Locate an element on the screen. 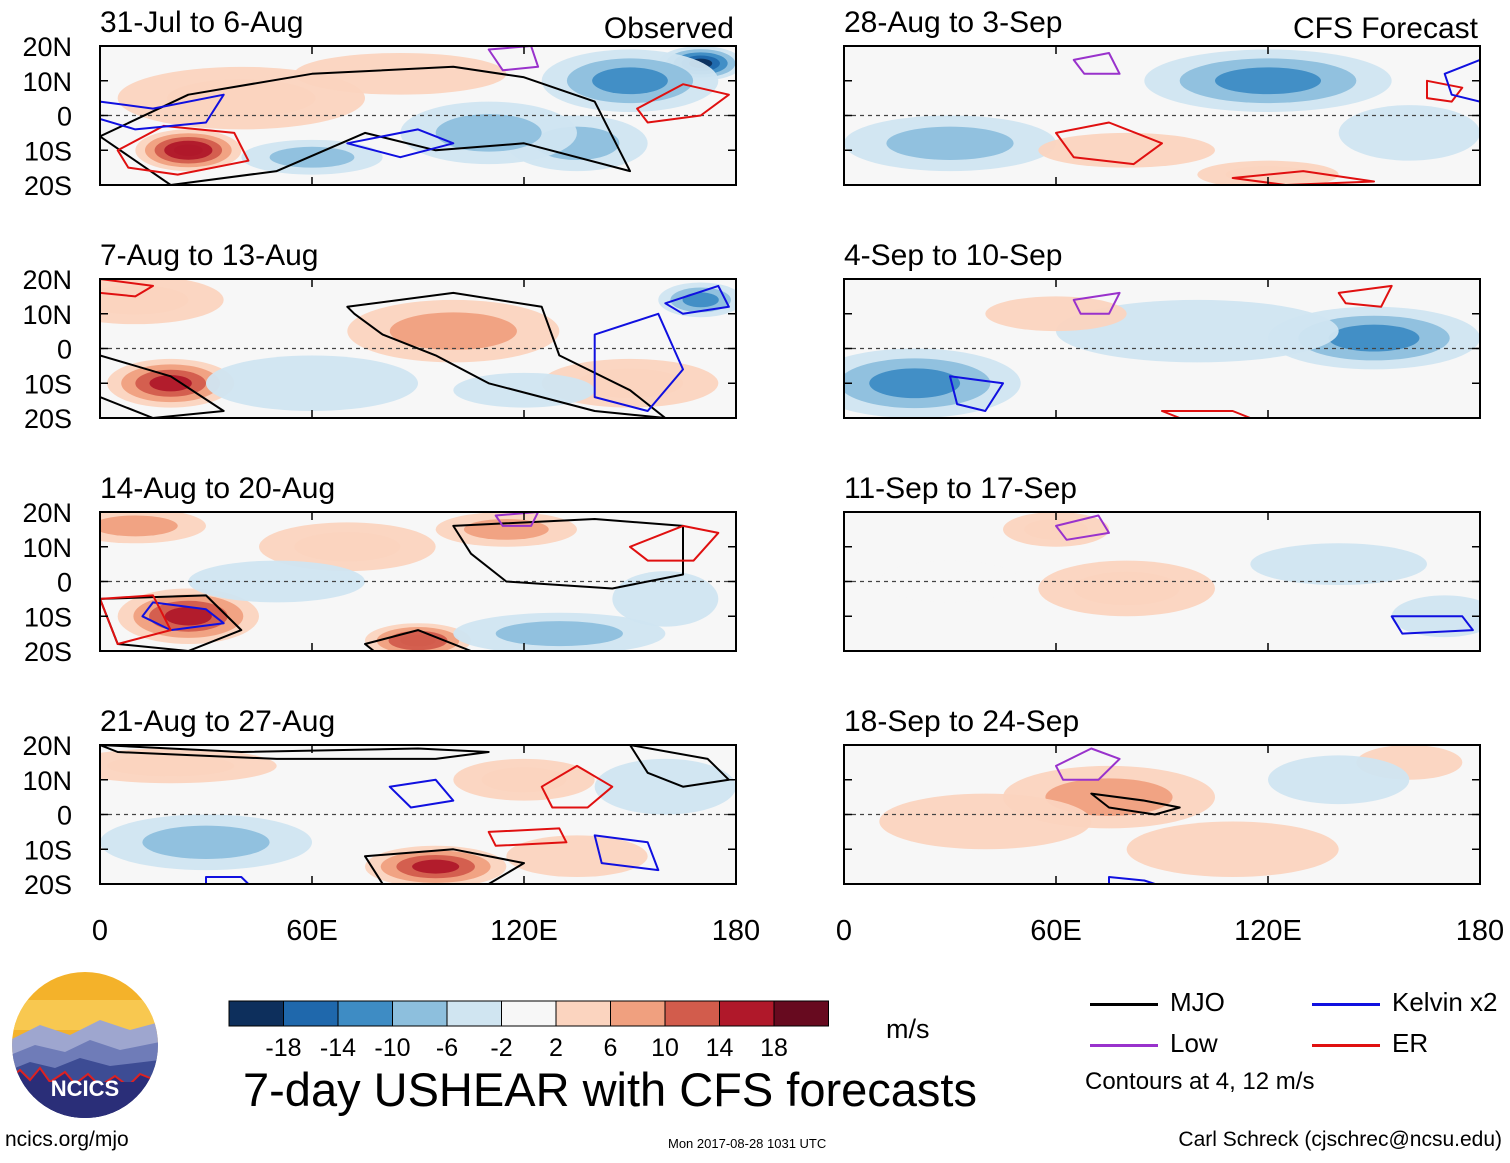 Image resolution: width=1510 pixels, height=1163 pixels. panel-forecast-3: 18-Sep to 24-Sep is located at coordinates (1162, 795).